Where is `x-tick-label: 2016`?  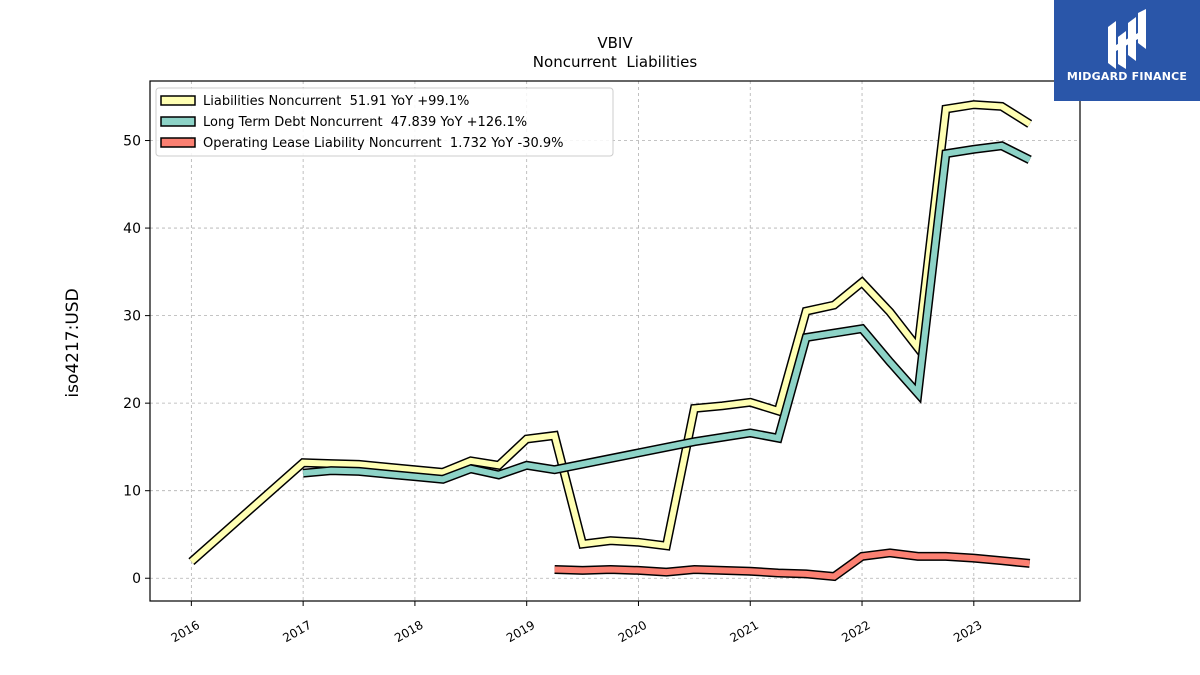 x-tick-label: 2016 is located at coordinates (185, 631).